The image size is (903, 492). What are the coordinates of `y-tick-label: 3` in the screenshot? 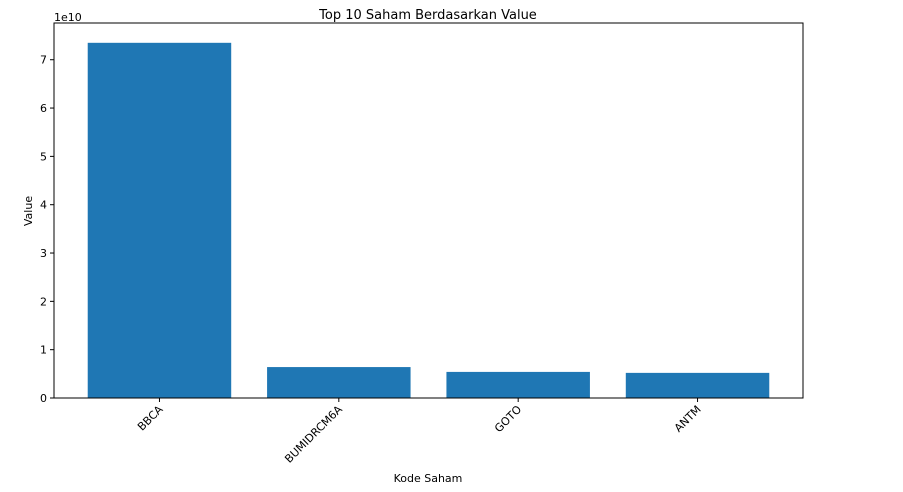 It's located at (43, 253).